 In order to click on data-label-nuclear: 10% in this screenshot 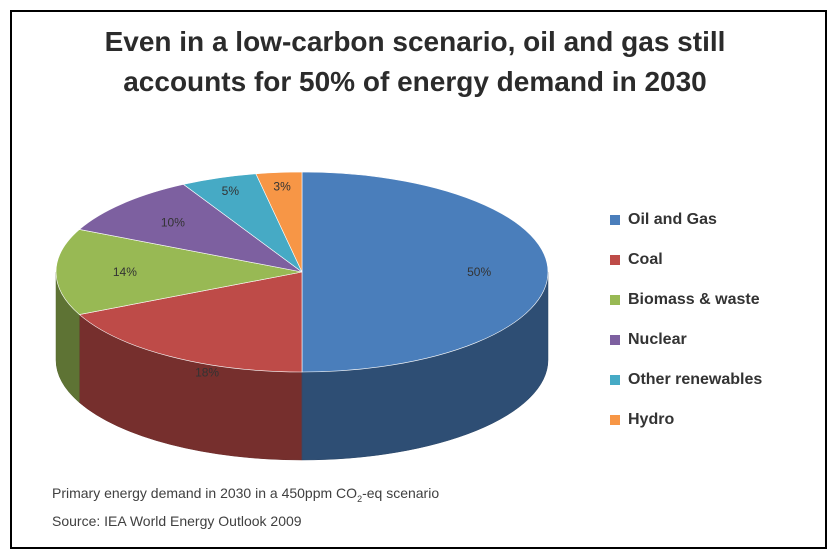, I will do `click(173, 223)`.